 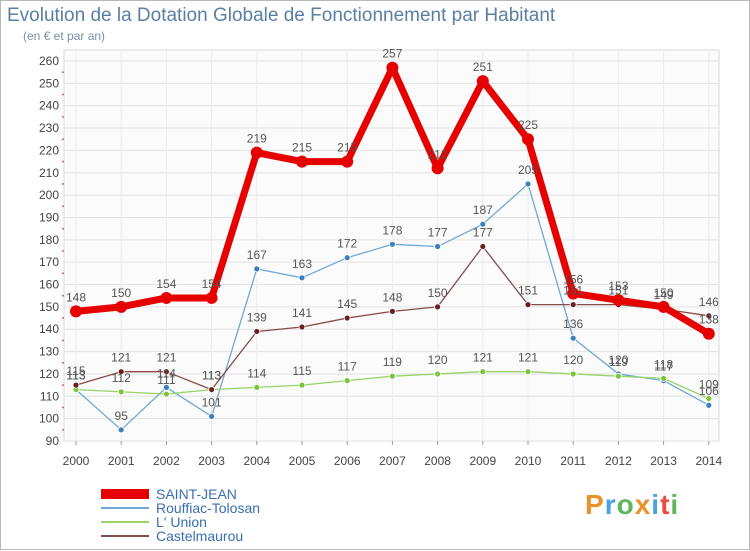 I want to click on y-tick-label: 260, so click(x=49, y=61).